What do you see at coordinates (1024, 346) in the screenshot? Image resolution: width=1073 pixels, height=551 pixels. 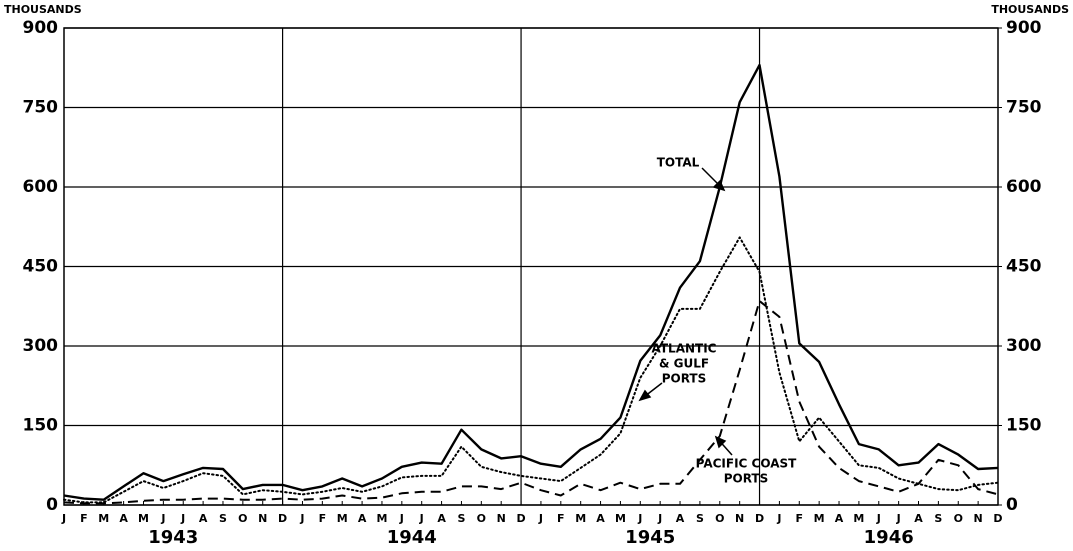 I see `y2-tick-label: 300` at bounding box center [1024, 346].